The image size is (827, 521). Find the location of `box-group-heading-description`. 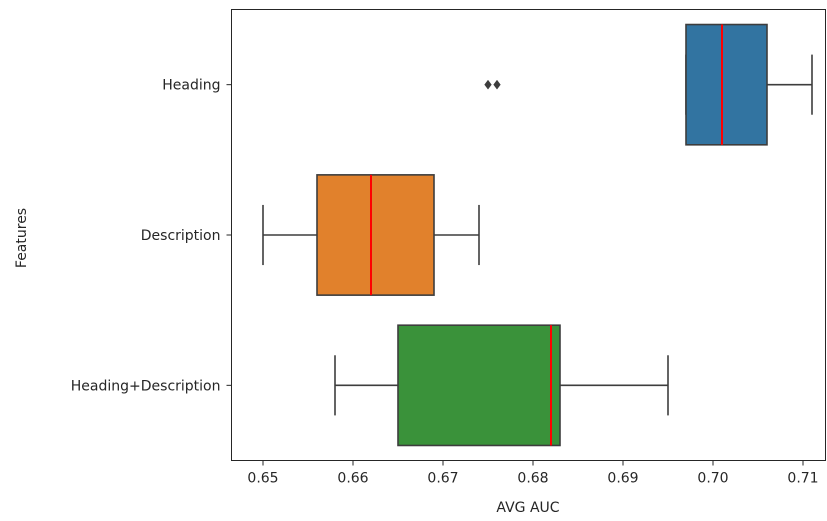

box-group-heading-description is located at coordinates (501, 385).